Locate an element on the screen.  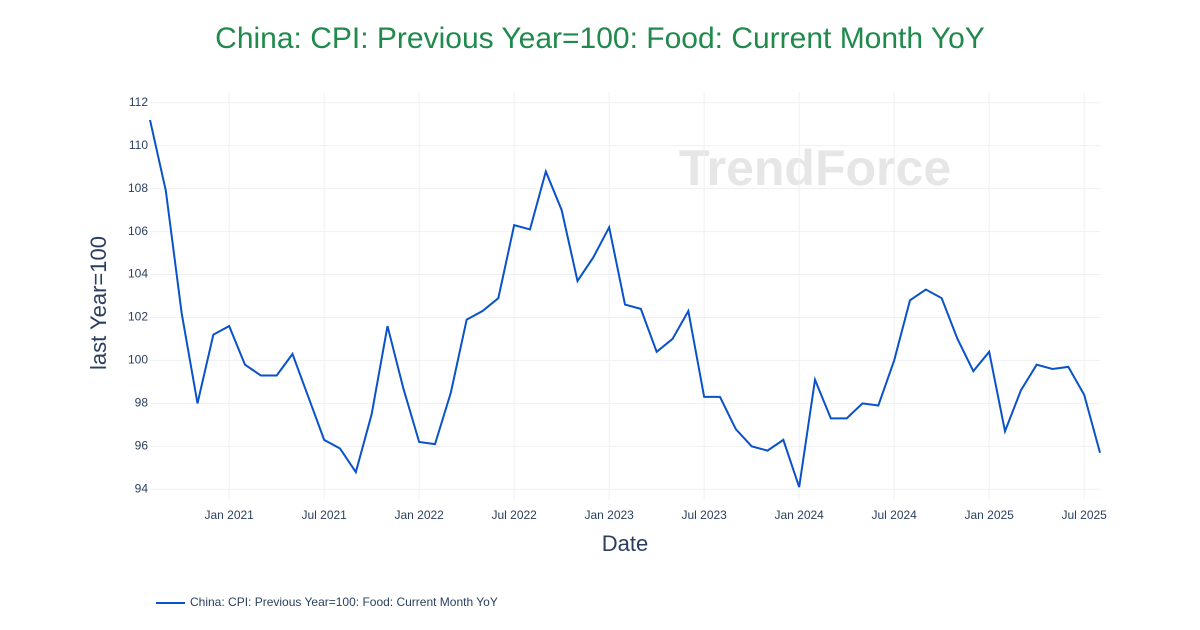
x-tick-label: Jul 2022 is located at coordinates (514, 515).